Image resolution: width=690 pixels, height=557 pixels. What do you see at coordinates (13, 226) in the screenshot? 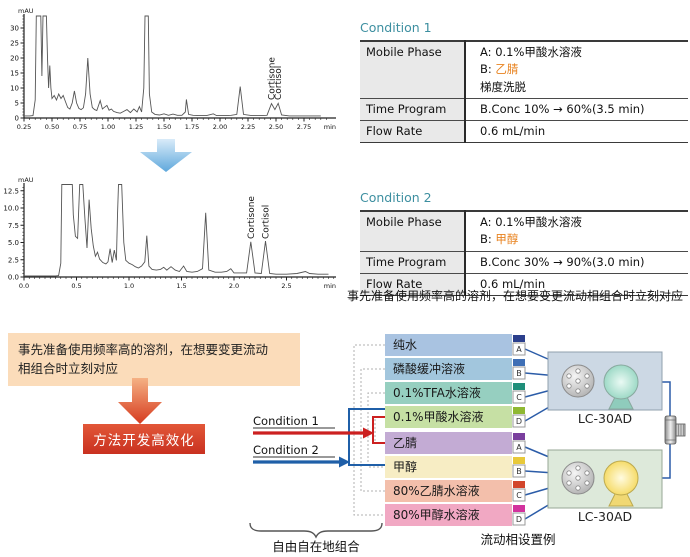
I see `y-tick-label: 7.5` at bounding box center [13, 226].